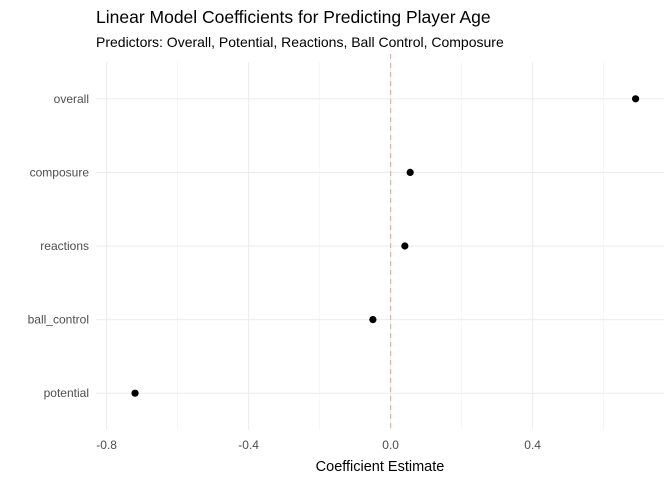 The height and width of the screenshot is (480, 672). Describe the element at coordinates (380, 467) in the screenshot. I see `x-axis-label: Coefficient Estimate` at that location.